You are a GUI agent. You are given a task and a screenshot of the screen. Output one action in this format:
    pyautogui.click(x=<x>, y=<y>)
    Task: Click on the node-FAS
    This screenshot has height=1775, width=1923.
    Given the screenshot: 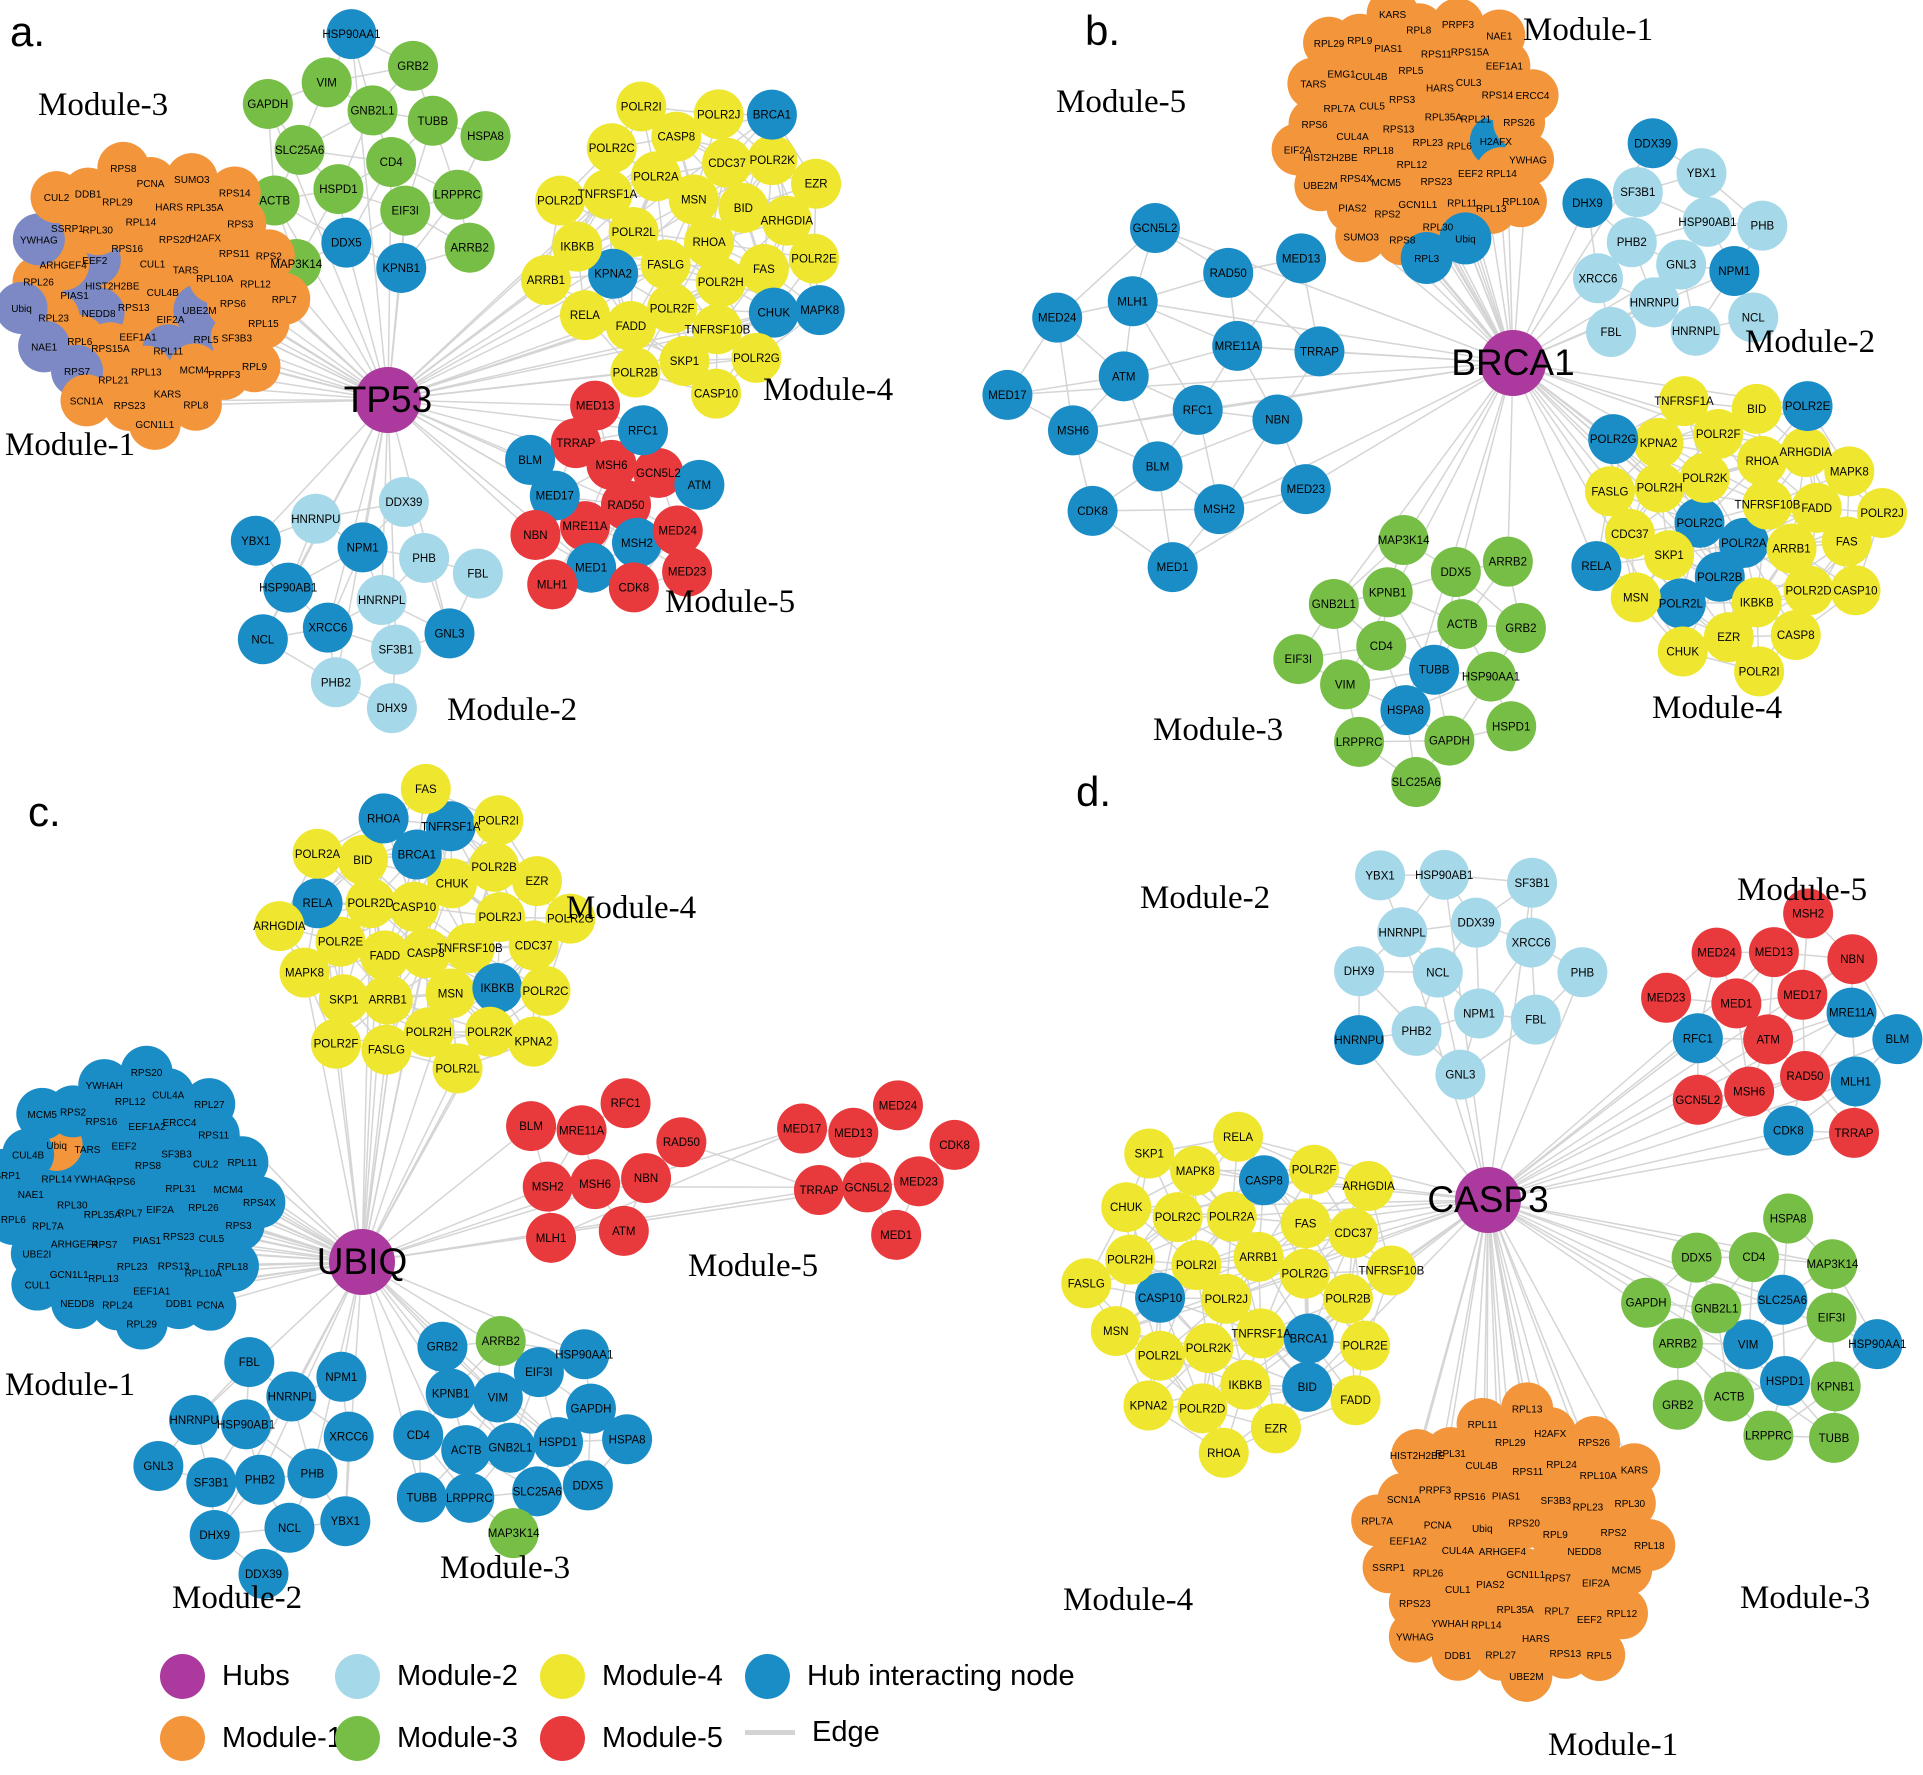 What is the action you would take?
    pyautogui.click(x=763, y=268)
    